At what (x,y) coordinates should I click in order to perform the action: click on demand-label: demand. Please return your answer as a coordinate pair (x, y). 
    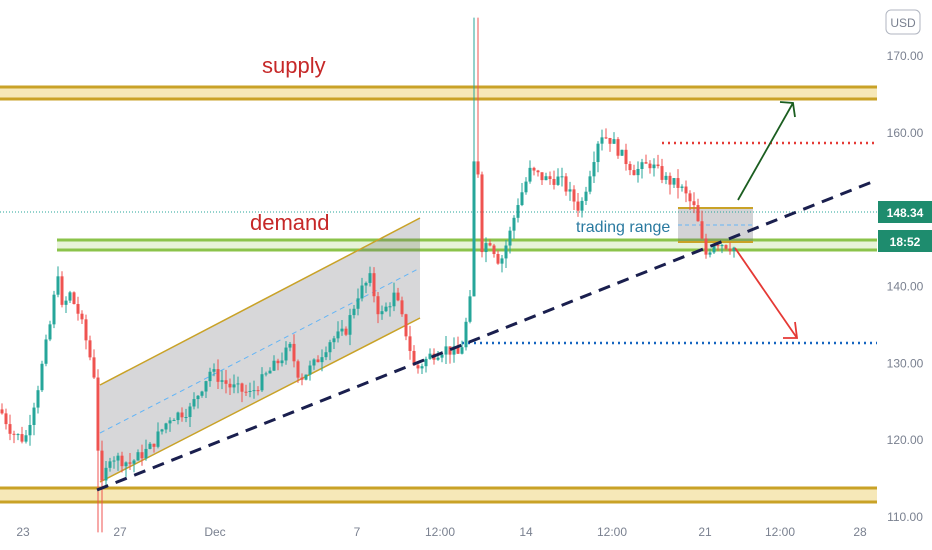
    Looking at the image, I should click on (290, 222).